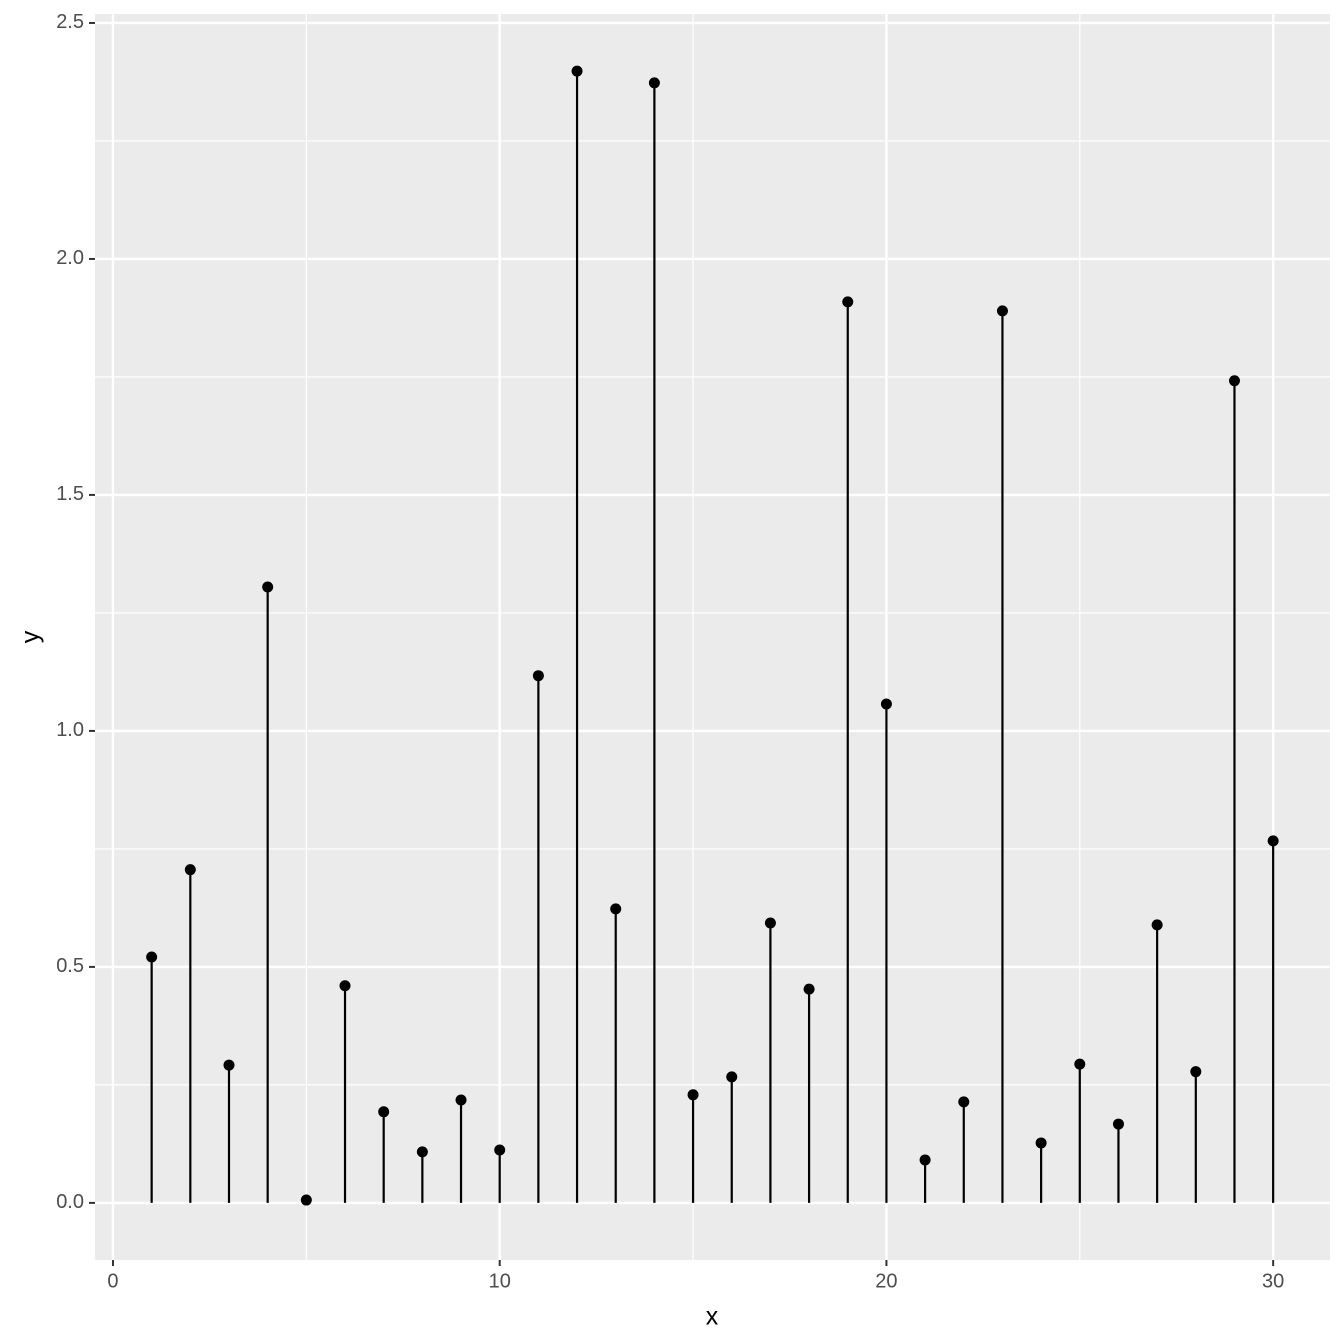 This screenshot has height=1344, width=1344. I want to click on y-tick-label: 2.0, so click(70, 258).